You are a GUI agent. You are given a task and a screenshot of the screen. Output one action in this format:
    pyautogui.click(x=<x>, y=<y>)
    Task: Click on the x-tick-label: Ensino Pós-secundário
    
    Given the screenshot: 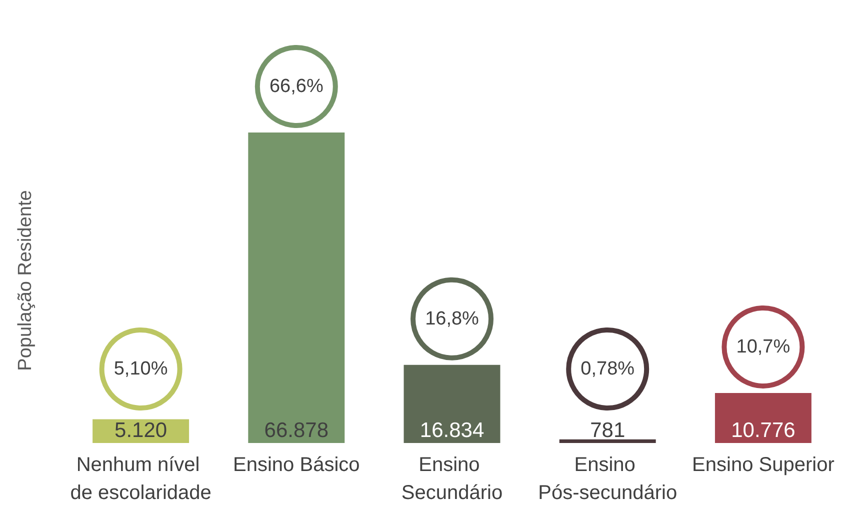 What is the action you would take?
    pyautogui.click(x=608, y=479)
    